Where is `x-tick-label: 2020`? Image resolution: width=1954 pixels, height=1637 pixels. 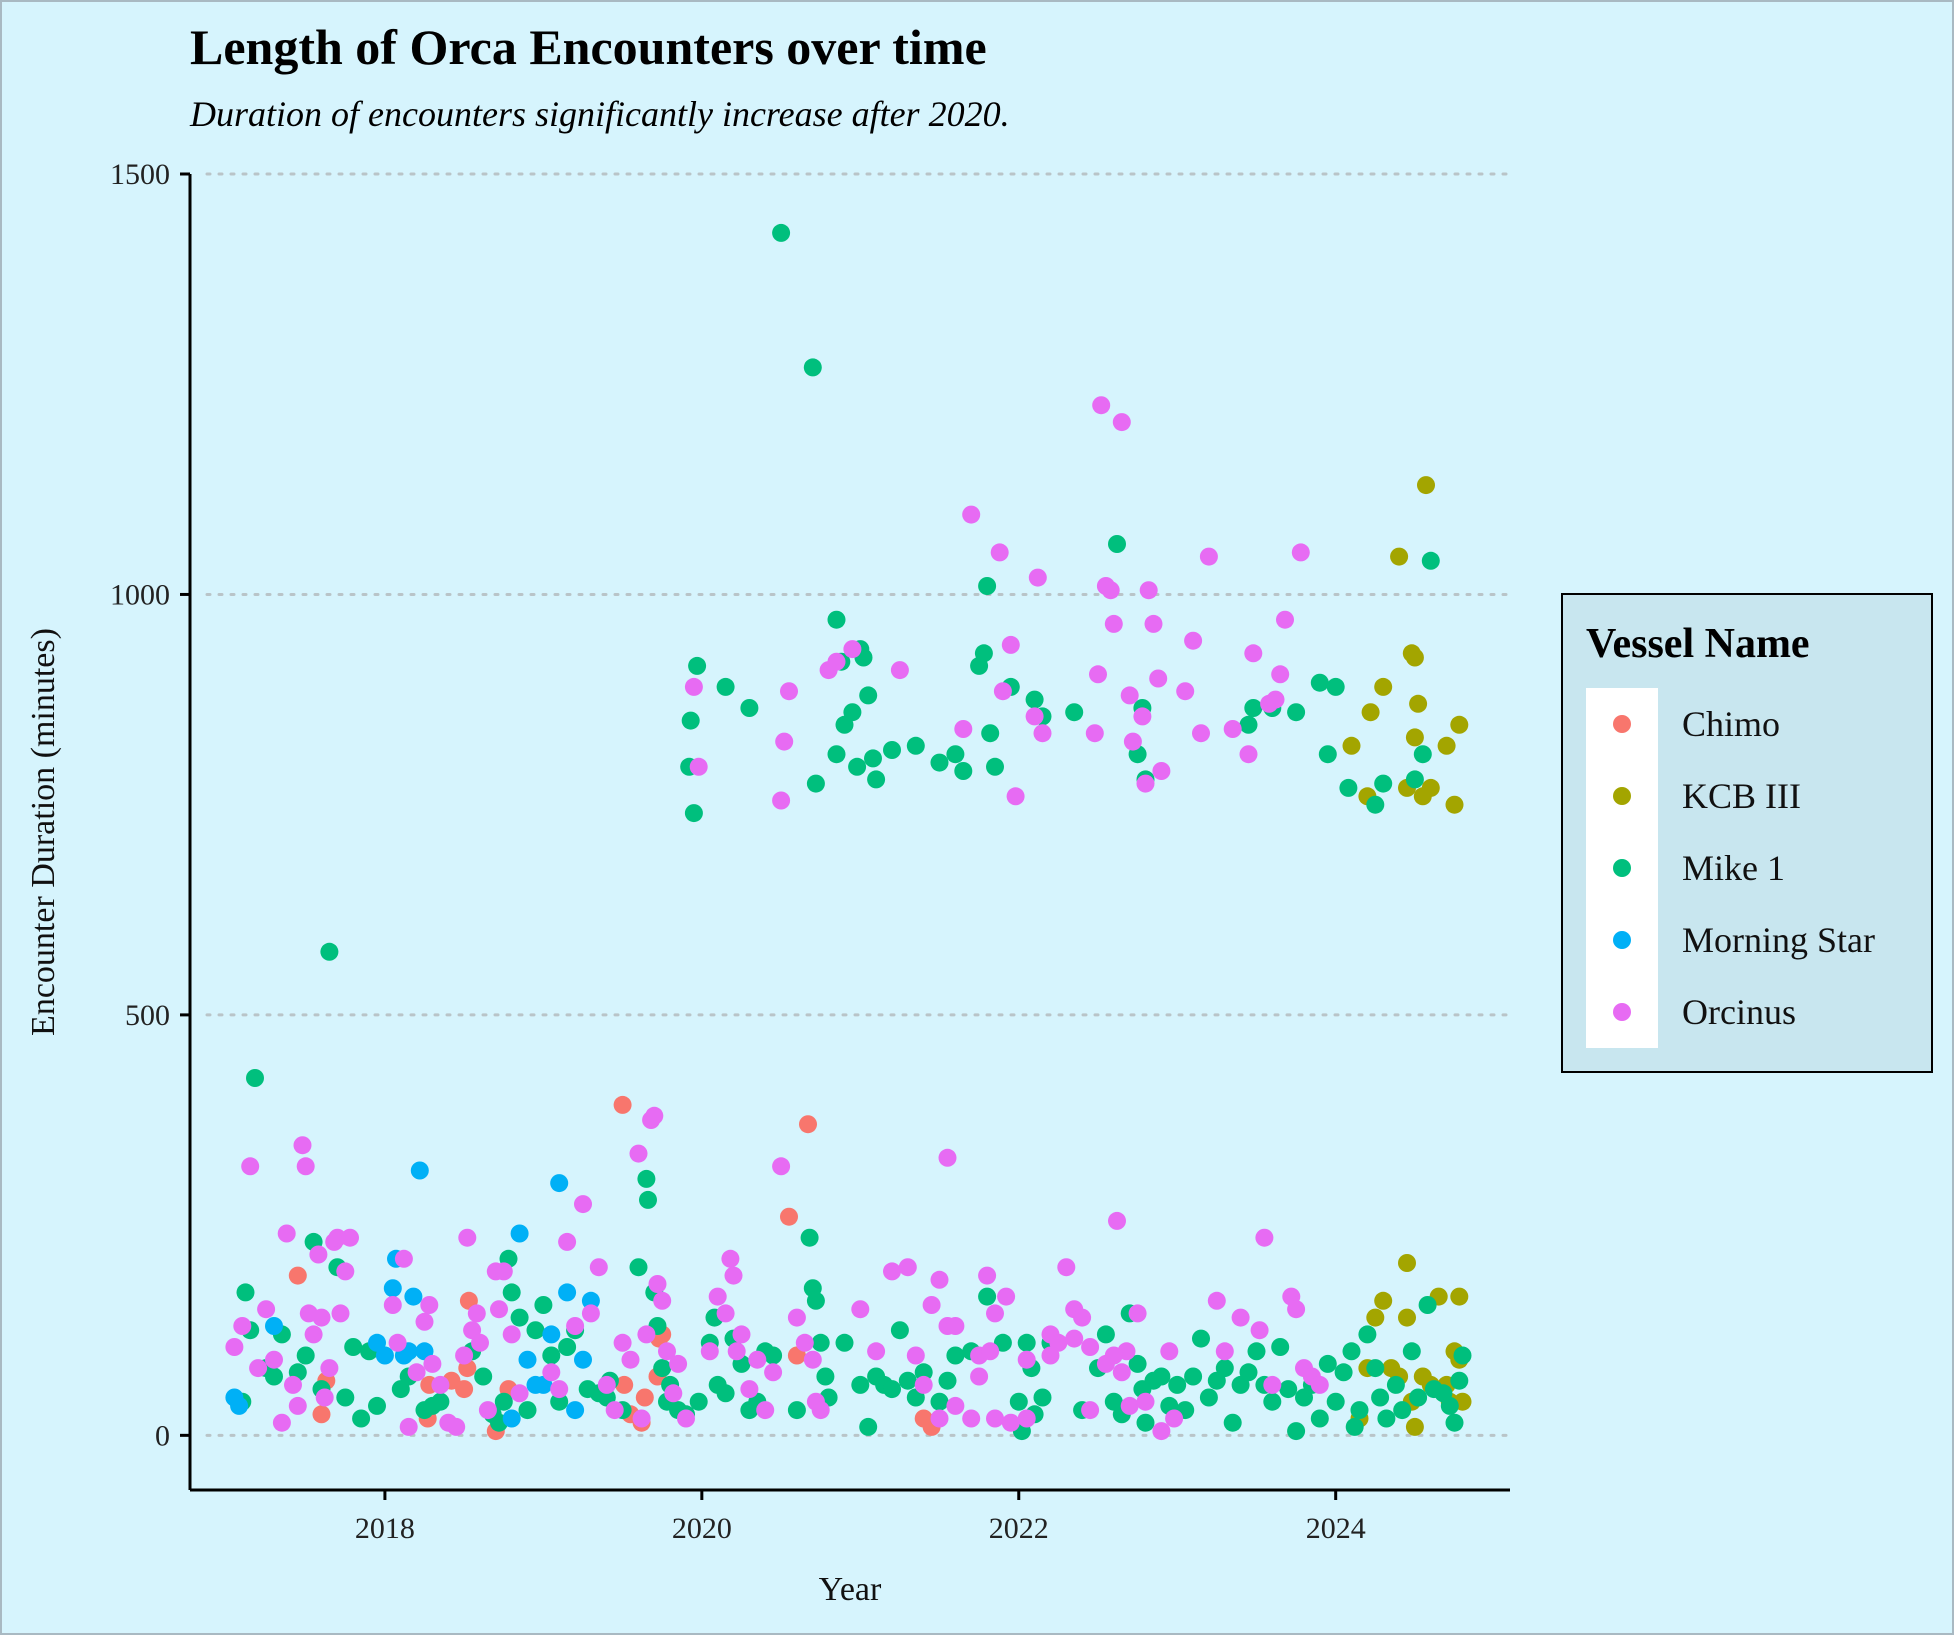 x-tick-label: 2020 is located at coordinates (702, 1528).